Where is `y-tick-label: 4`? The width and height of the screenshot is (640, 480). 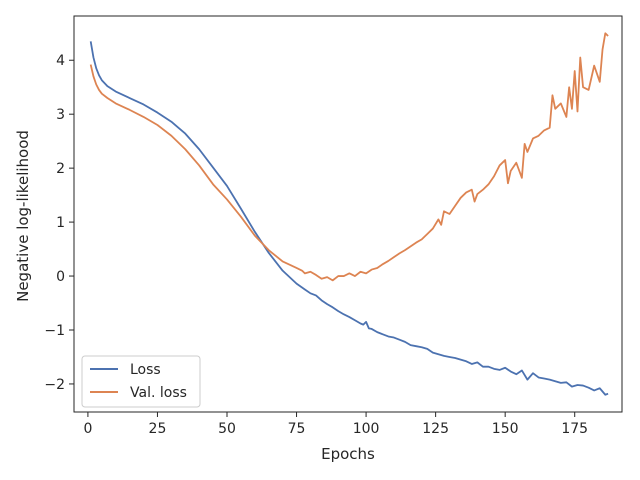 y-tick-label: 4 is located at coordinates (60, 61).